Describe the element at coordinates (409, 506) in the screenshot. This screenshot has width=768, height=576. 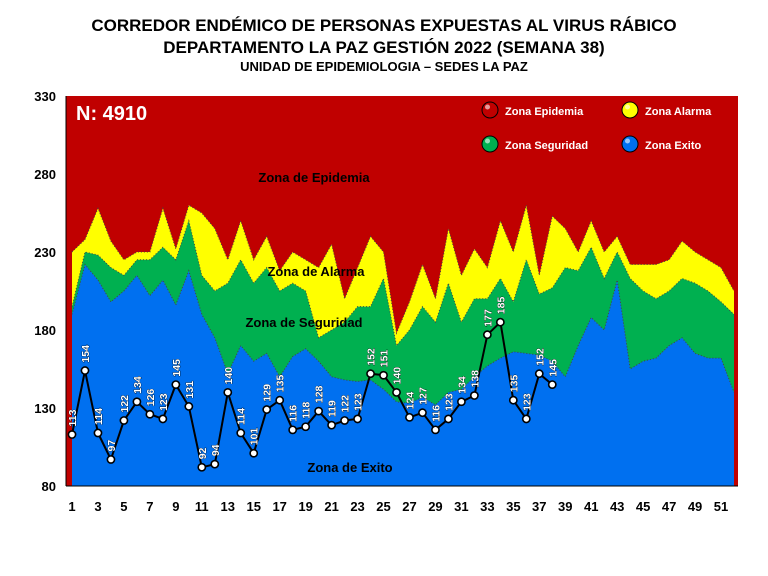
I see `x-tick-label: 27` at that location.